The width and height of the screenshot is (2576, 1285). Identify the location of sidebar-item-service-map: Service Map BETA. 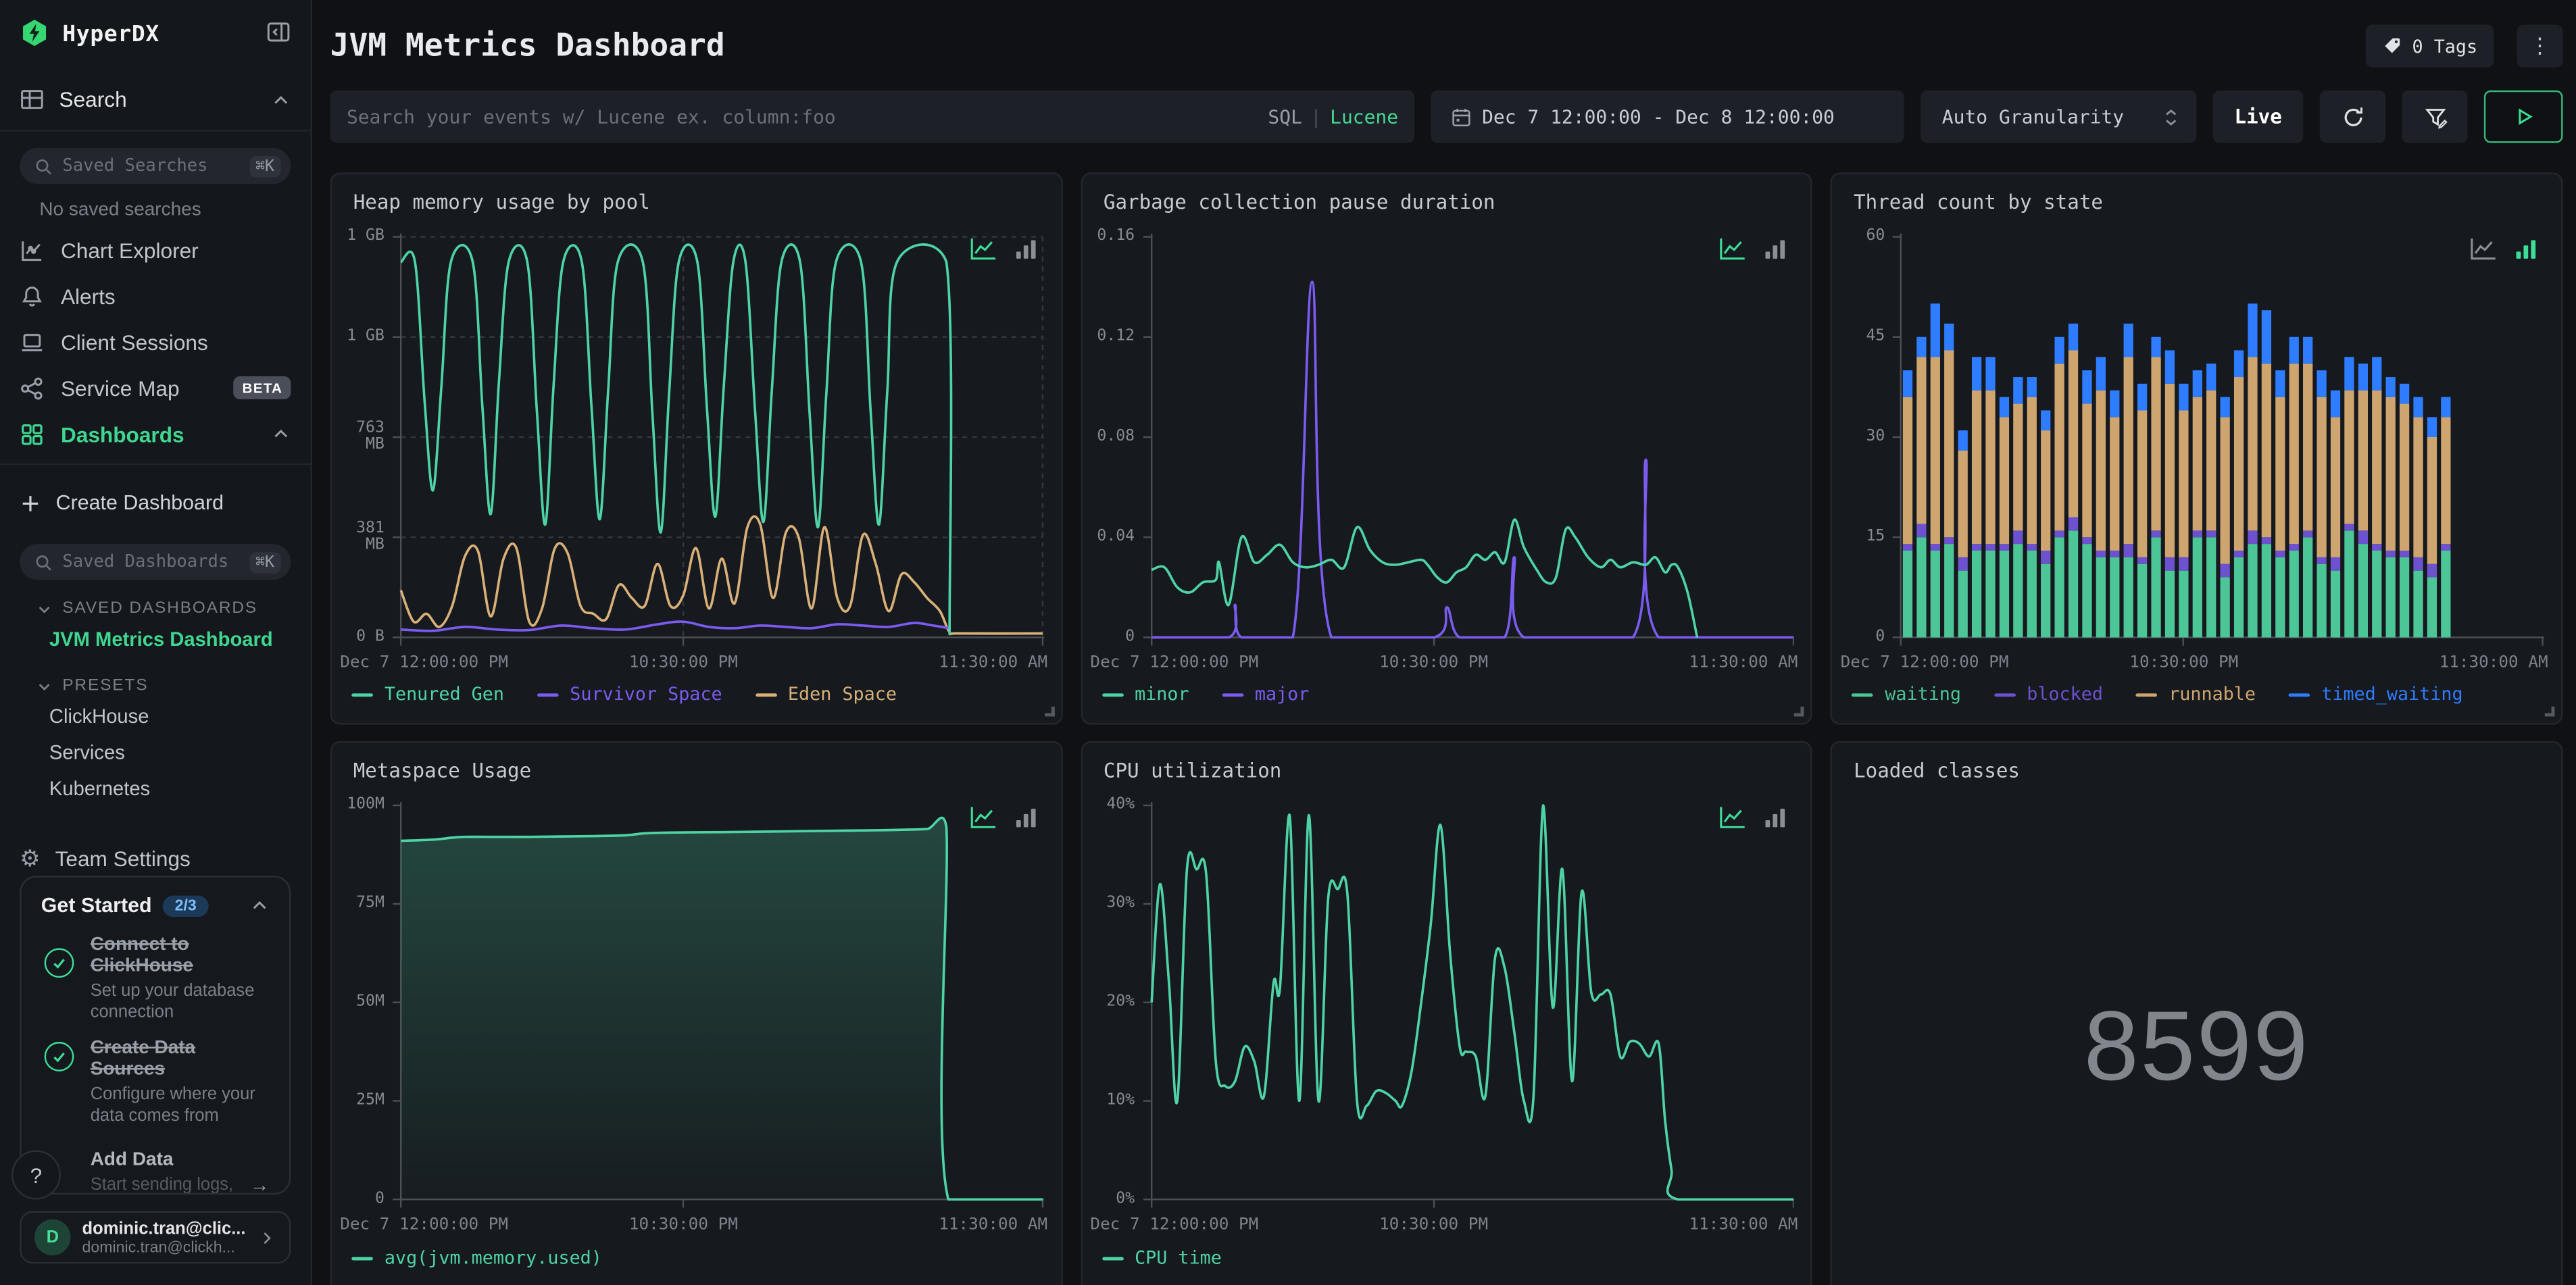
(155, 388).